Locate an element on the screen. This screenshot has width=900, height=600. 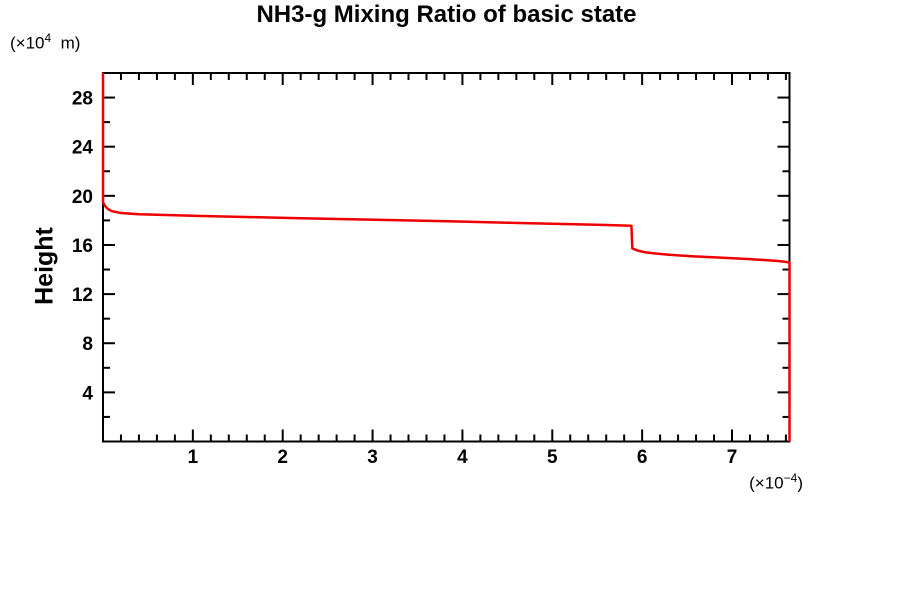
chart-title: NH3-g Mixing Ratio of basic state is located at coordinates (446, 14).